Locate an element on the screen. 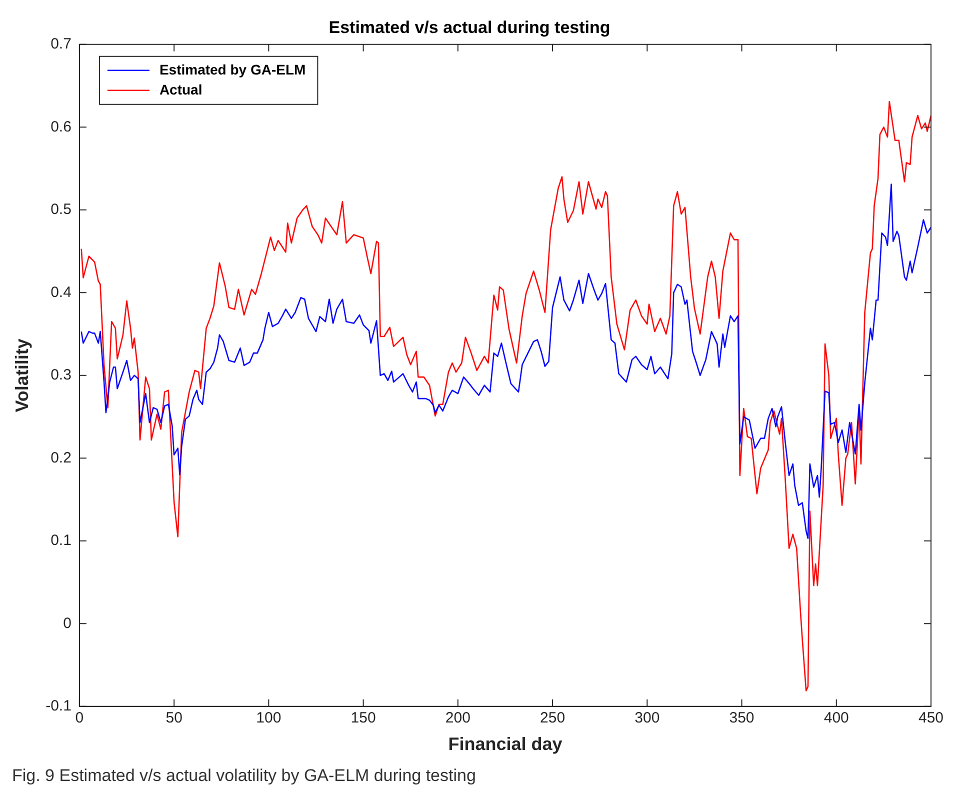  x-tick-label: 300 is located at coordinates (647, 718).